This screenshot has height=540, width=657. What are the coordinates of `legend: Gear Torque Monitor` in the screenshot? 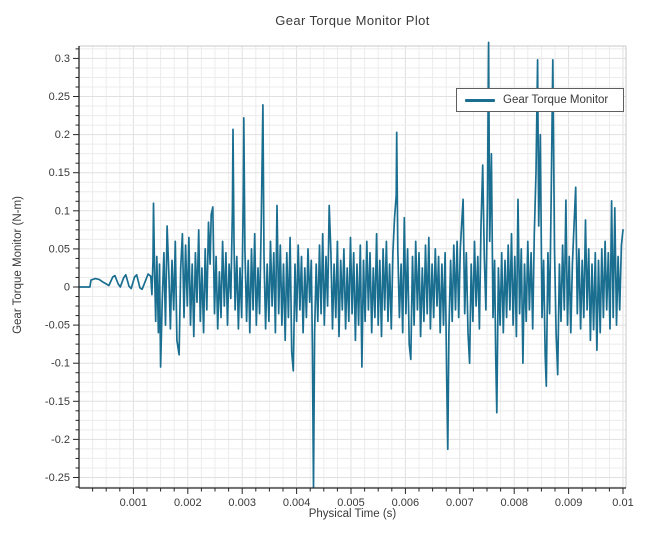 It's located at (540, 100).